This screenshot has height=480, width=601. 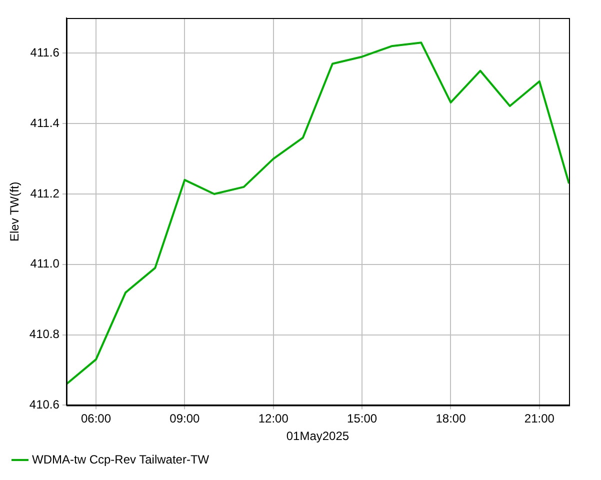 What do you see at coordinates (45, 263) in the screenshot?
I see `y-tick-label: 411.0` at bounding box center [45, 263].